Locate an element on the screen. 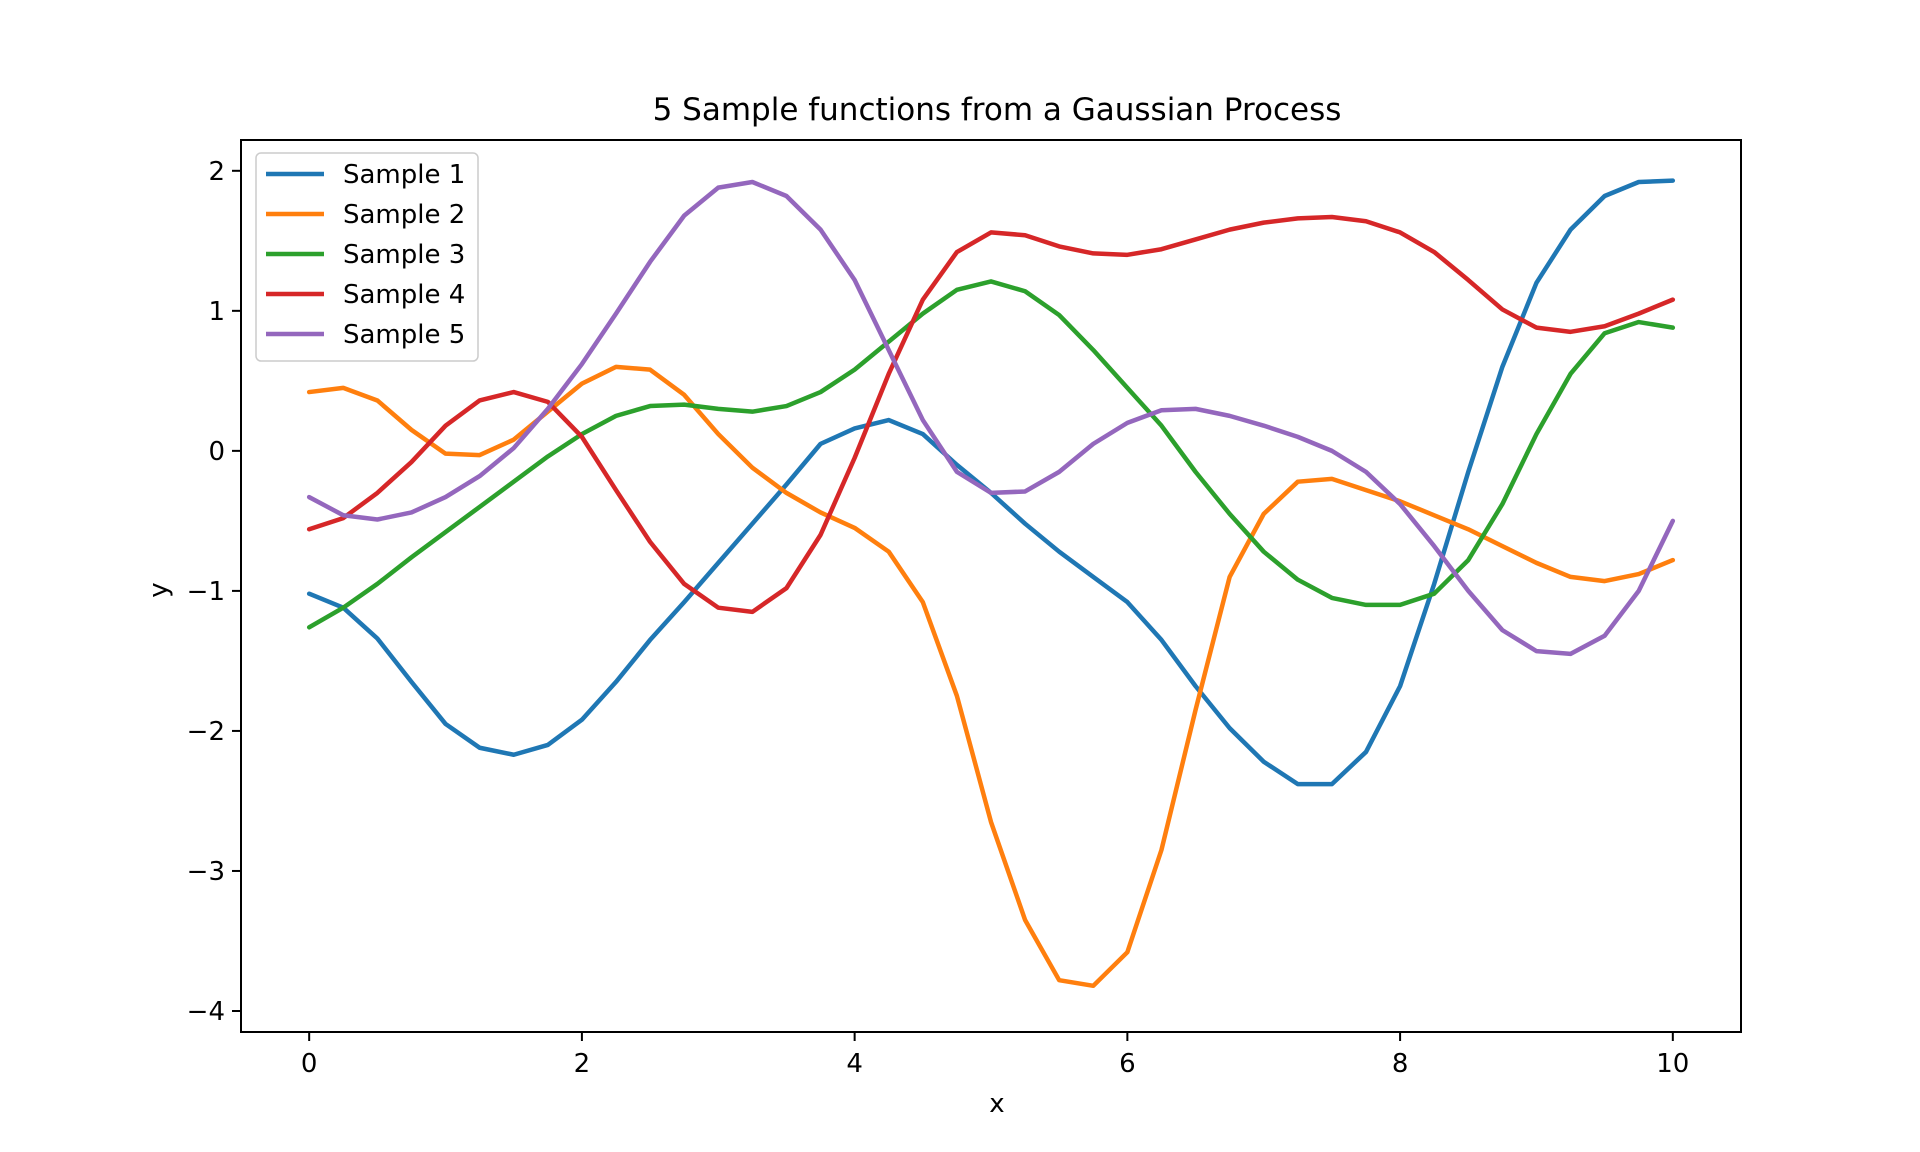 This screenshot has height=1152, width=1920. legend-box is located at coordinates (367, 257).